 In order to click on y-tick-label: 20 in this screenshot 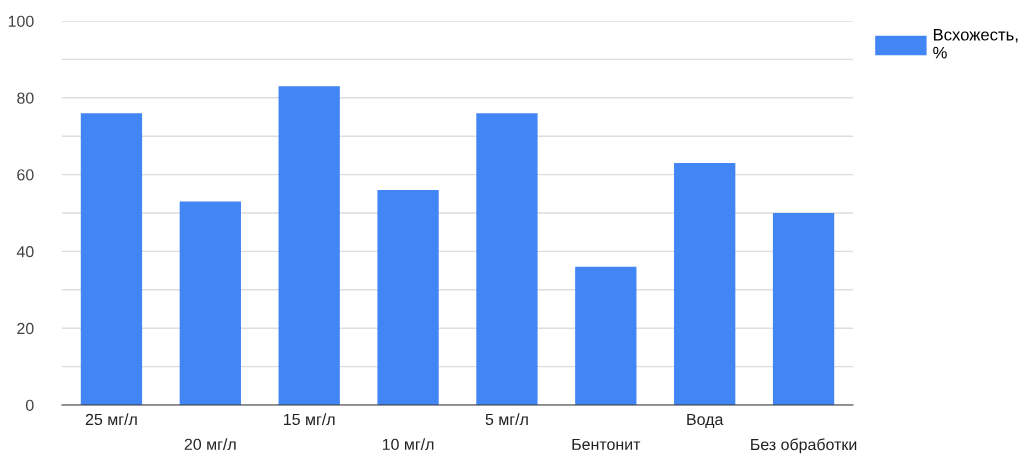, I will do `click(25, 328)`.